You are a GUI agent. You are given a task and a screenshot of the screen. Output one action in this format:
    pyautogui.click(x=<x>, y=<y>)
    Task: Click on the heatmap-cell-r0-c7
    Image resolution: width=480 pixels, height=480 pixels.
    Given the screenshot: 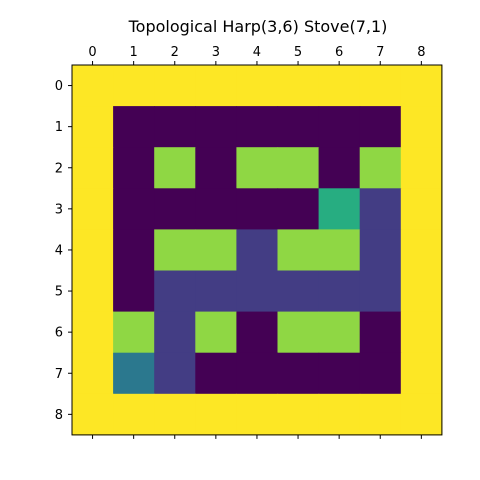 What is the action you would take?
    pyautogui.click(x=380, y=86)
    